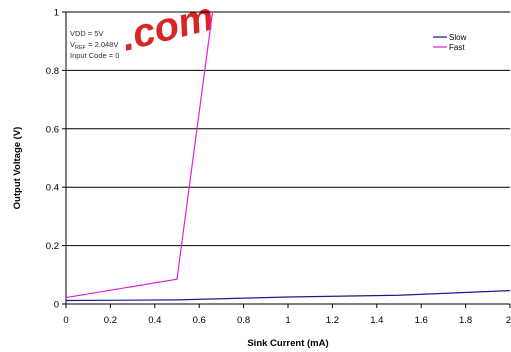  Describe the element at coordinates (199, 320) in the screenshot. I see `x-tick-label: 0.6` at that location.